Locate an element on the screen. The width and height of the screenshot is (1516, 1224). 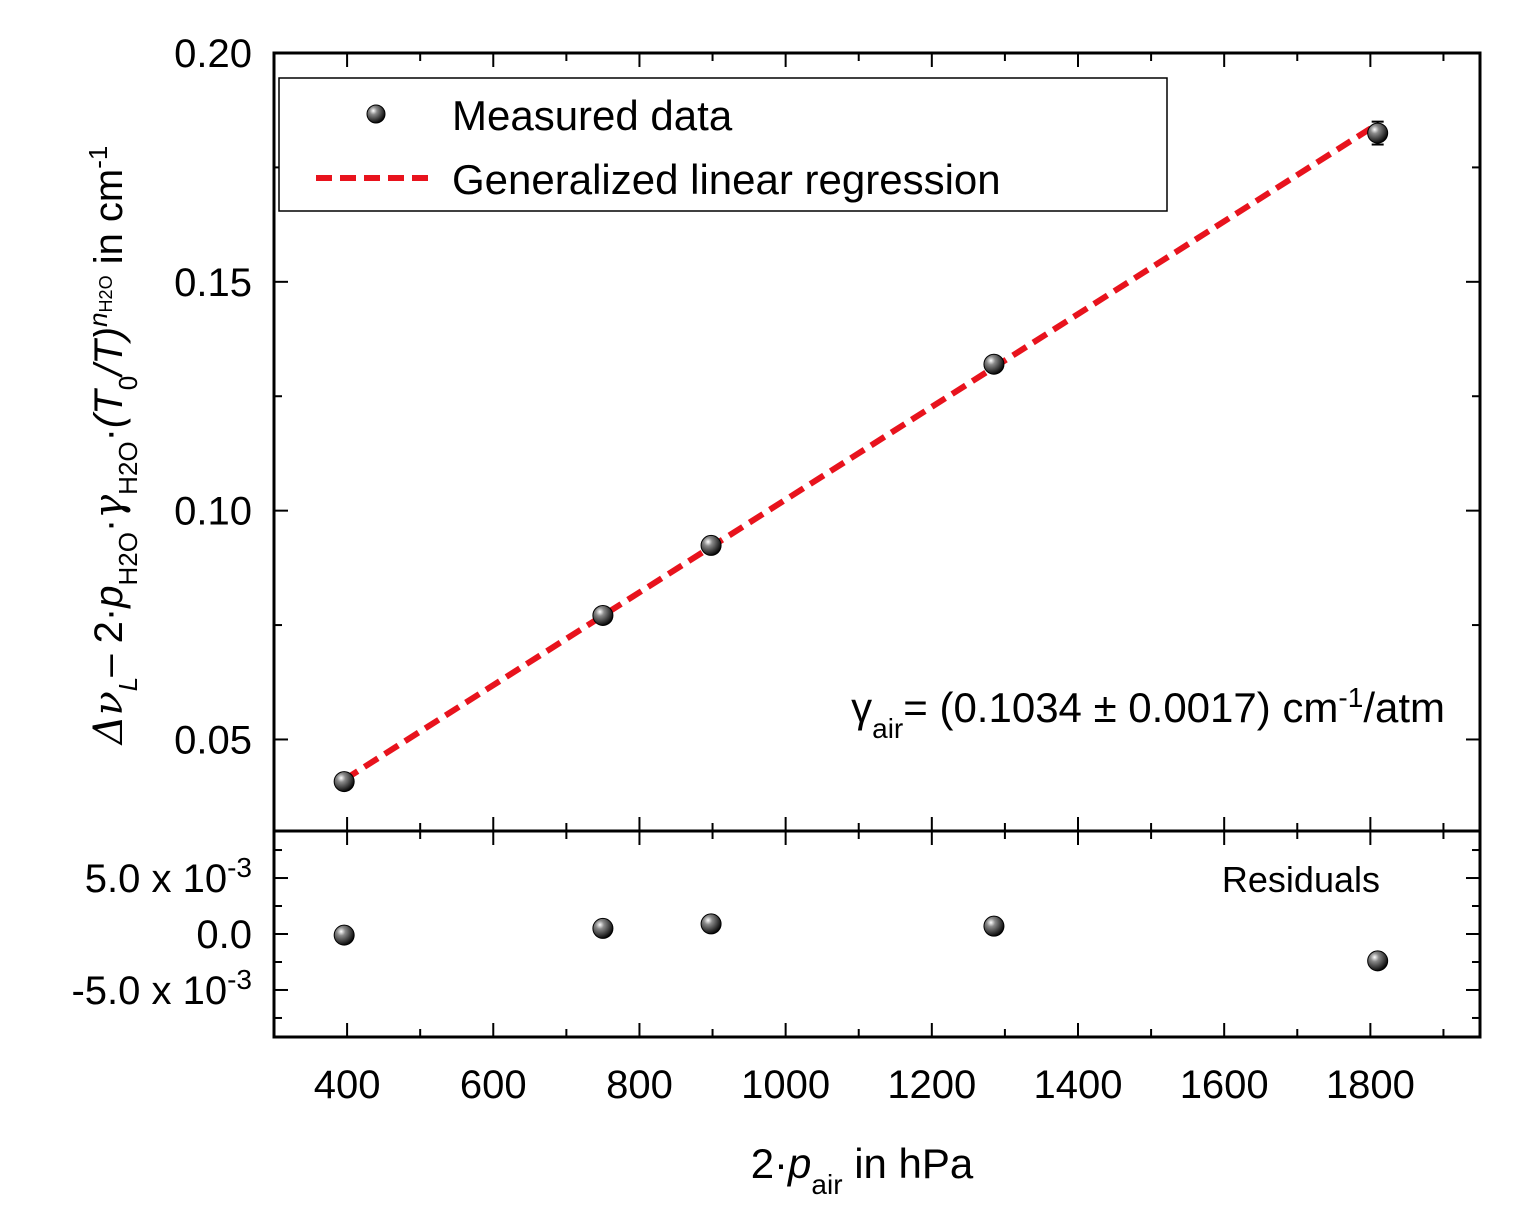
ylabel-part1: – 2· is located at coordinates (109, 642).